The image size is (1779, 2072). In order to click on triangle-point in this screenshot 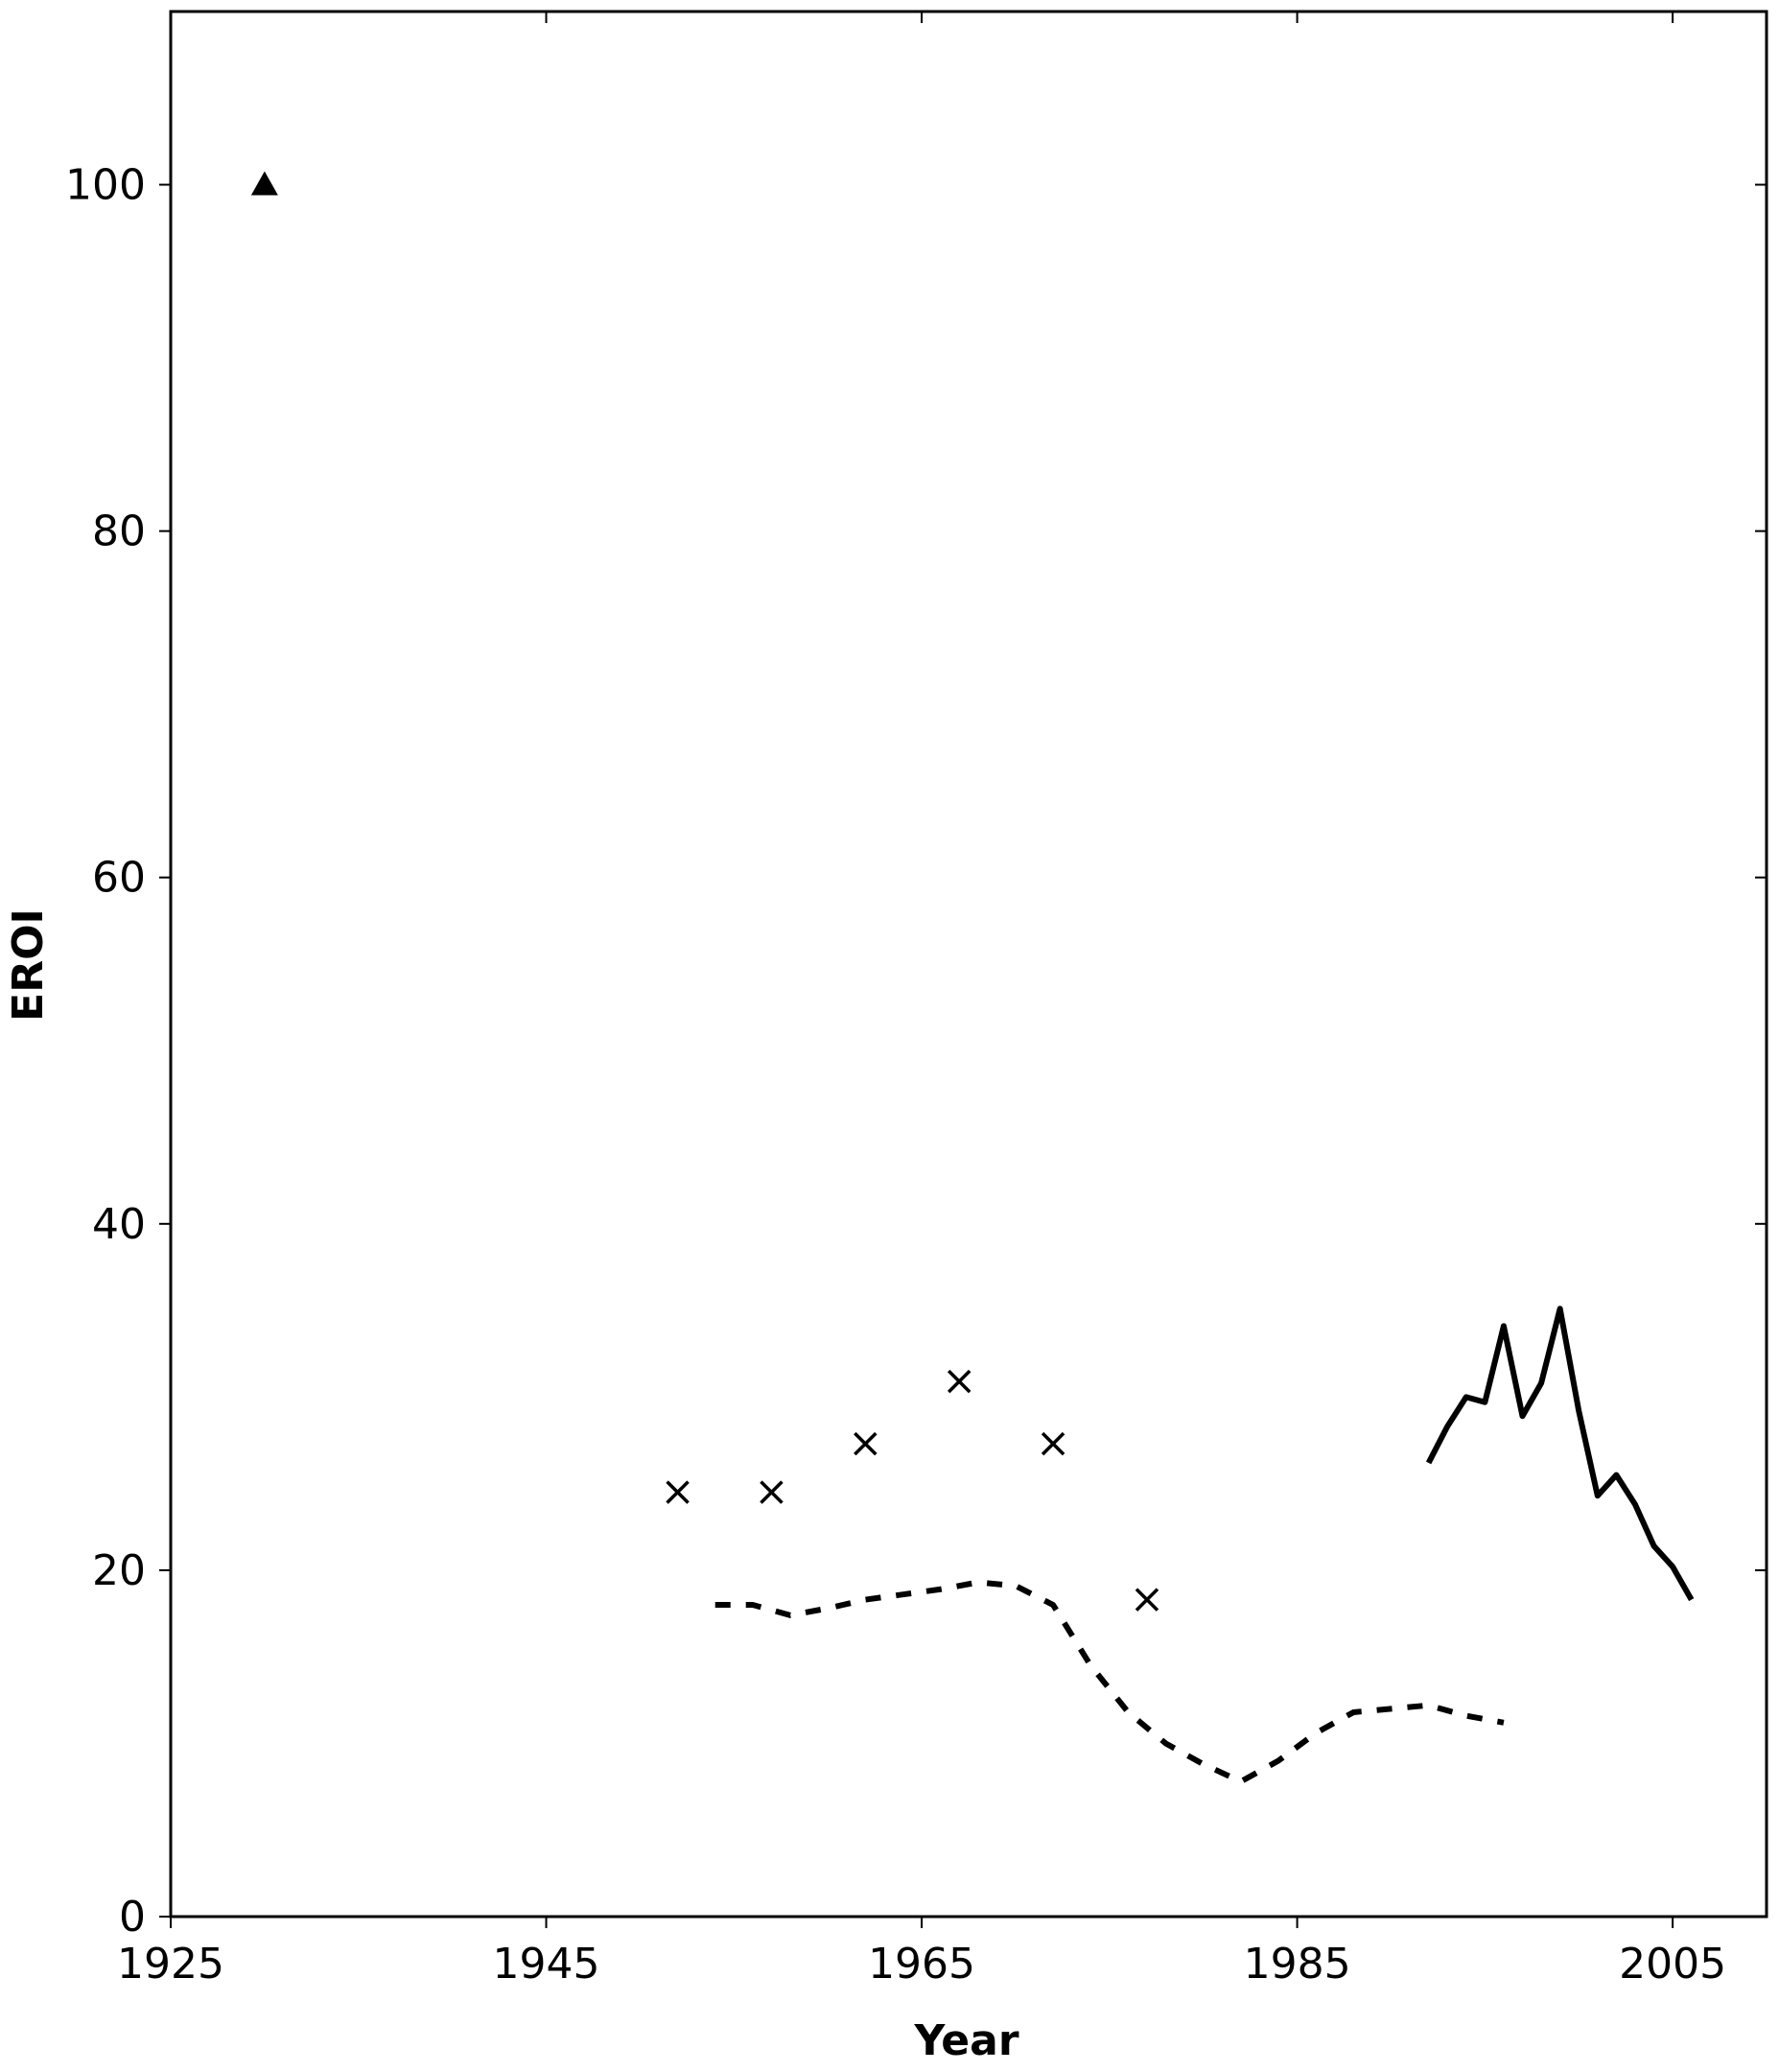, I will do `click(264, 183)`.